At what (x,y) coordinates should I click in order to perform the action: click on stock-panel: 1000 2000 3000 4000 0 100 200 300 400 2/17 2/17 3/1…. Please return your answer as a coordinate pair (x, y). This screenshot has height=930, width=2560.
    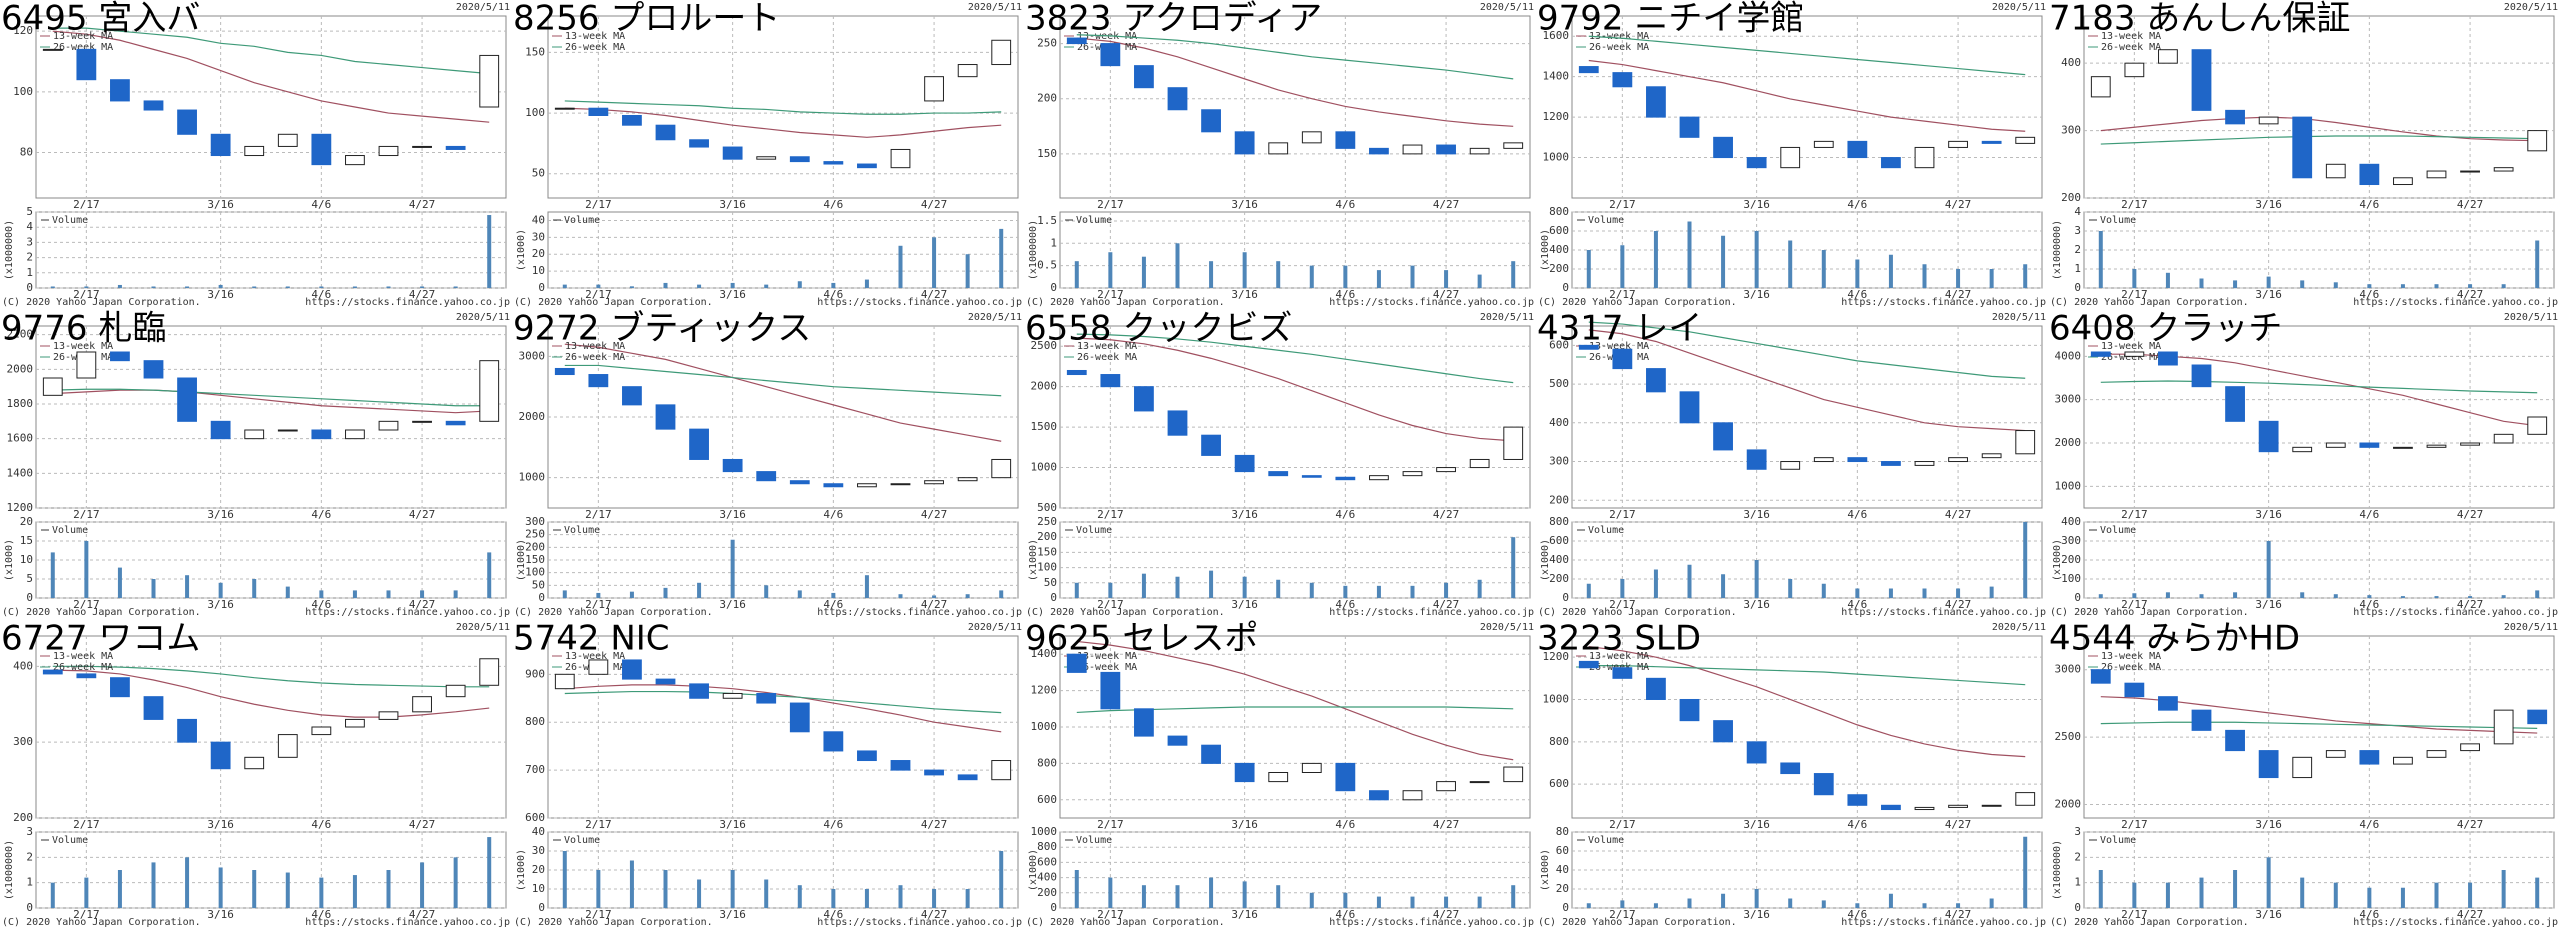
    Looking at the image, I should click on (2303, 464).